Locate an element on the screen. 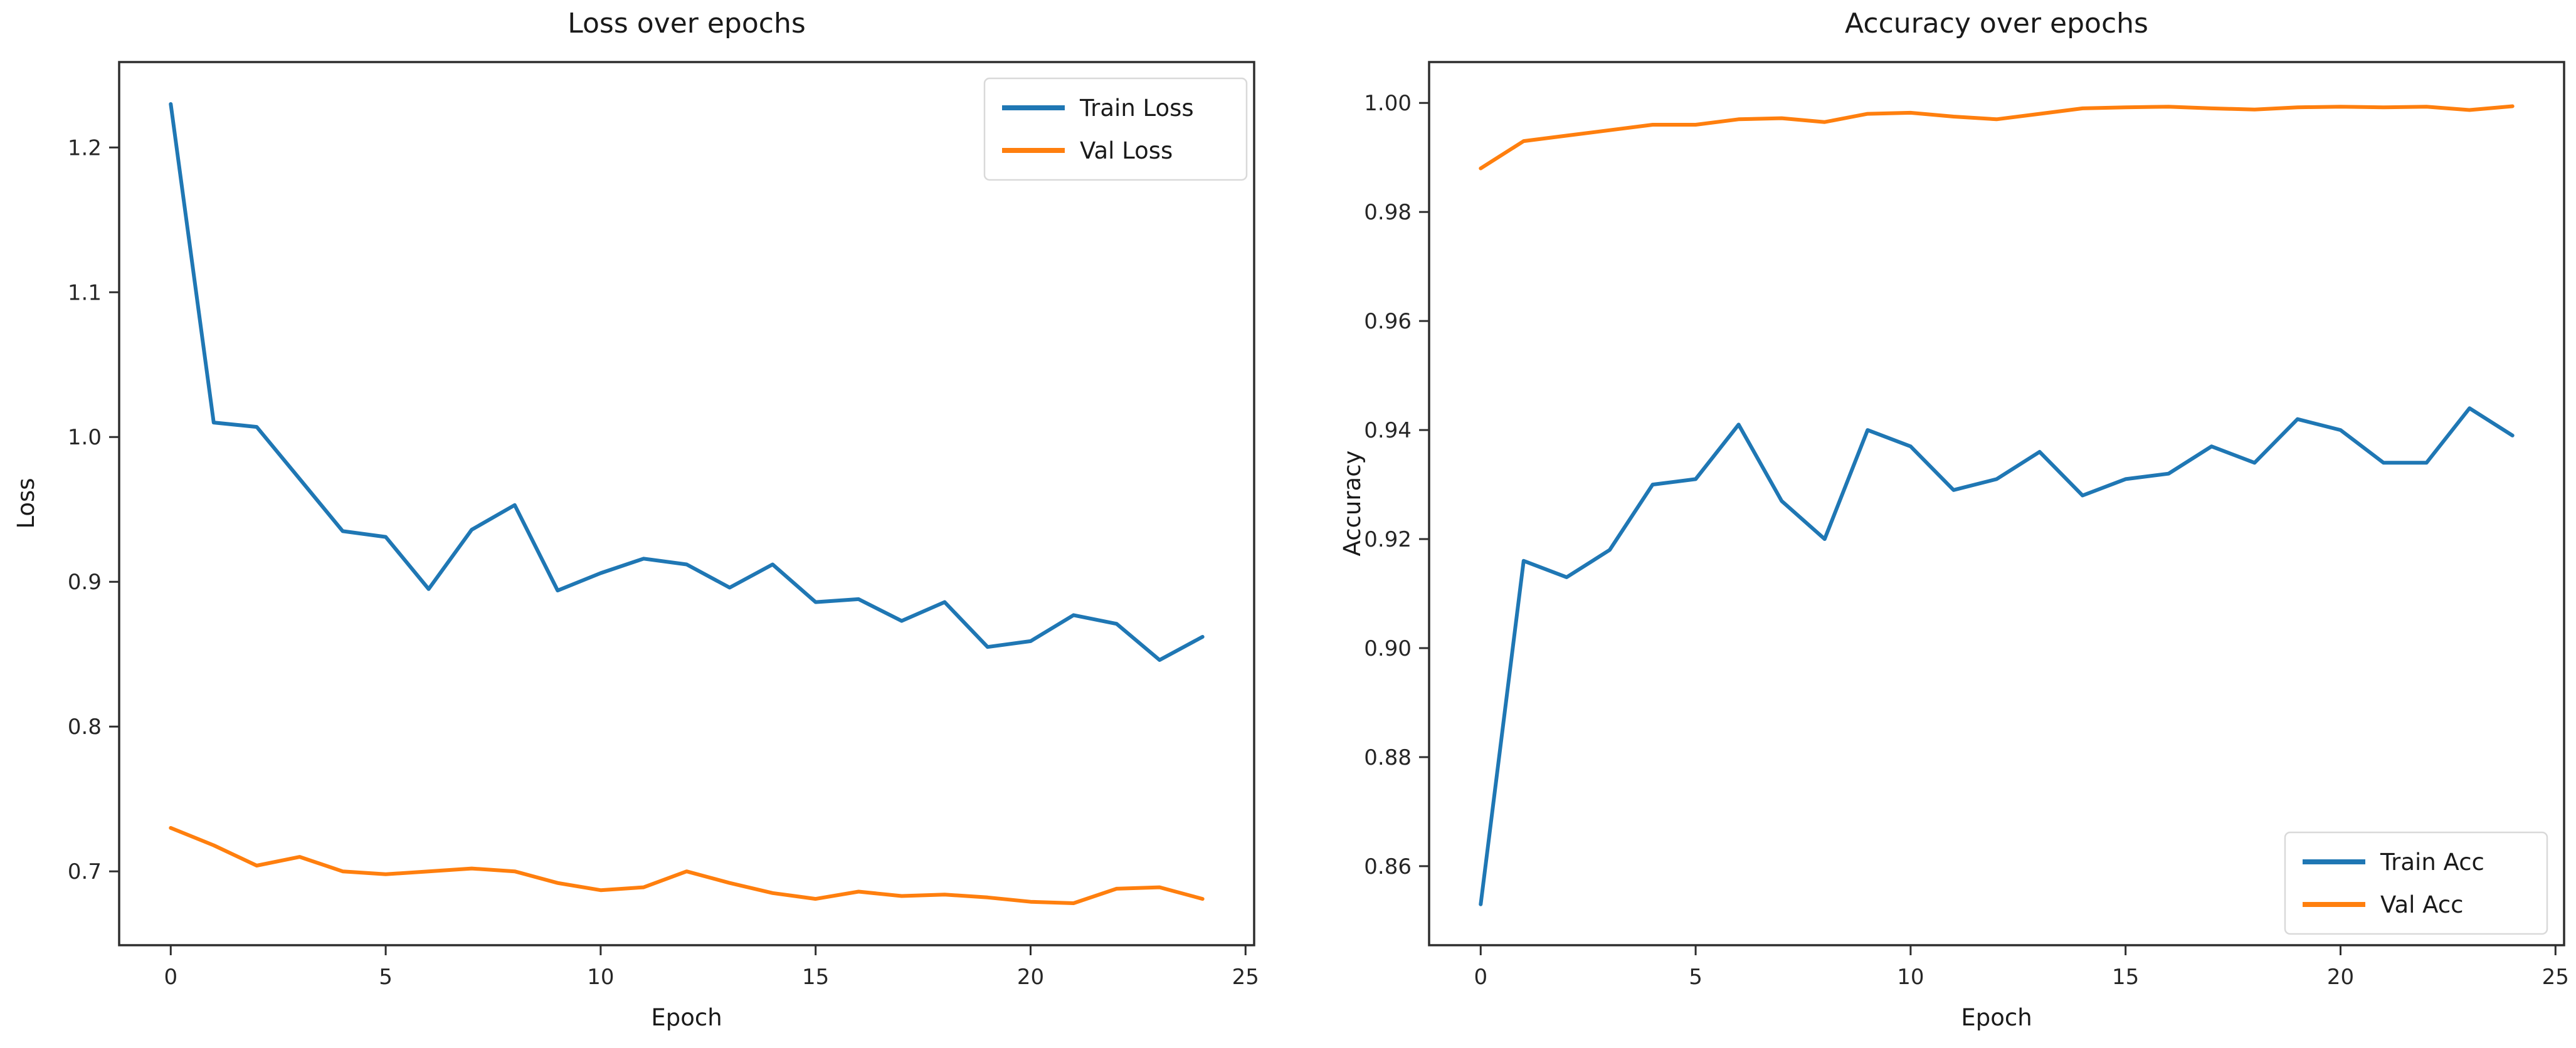 This screenshot has width=2576, height=1048. y-tick-label: 1.0 is located at coordinates (85, 438).